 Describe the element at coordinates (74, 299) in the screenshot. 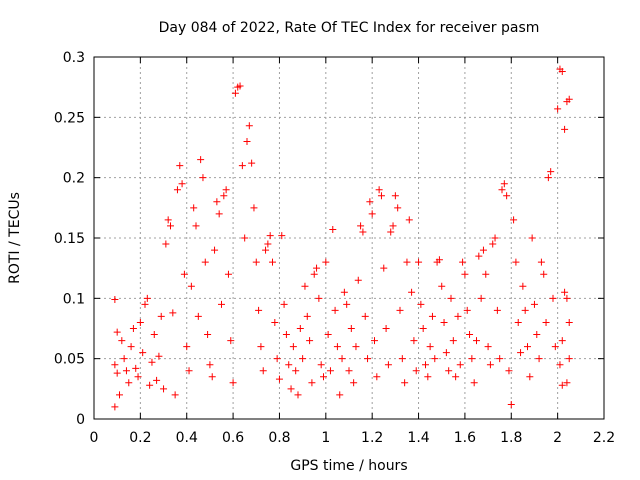

I see `y-tick-label: 0.1` at that location.